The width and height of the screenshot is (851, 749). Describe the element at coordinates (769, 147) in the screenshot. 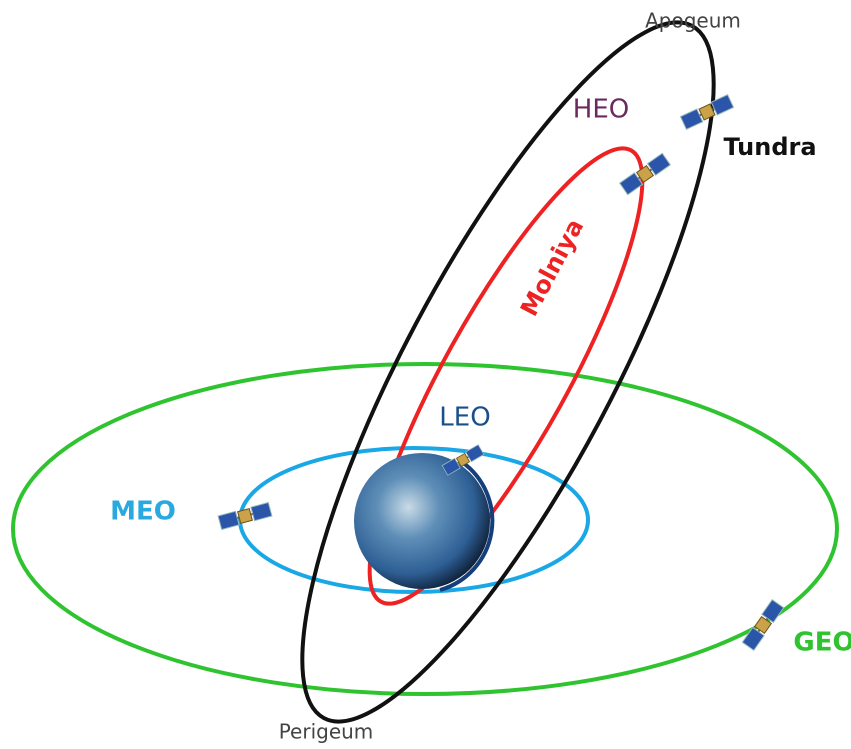

I see `tundra-label: Tundra` at that location.